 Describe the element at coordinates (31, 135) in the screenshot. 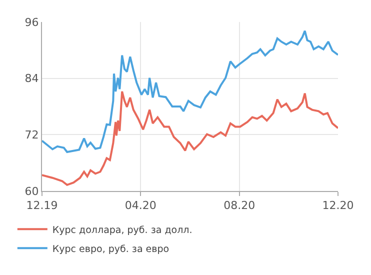

I see `y-tick-label: 72` at that location.